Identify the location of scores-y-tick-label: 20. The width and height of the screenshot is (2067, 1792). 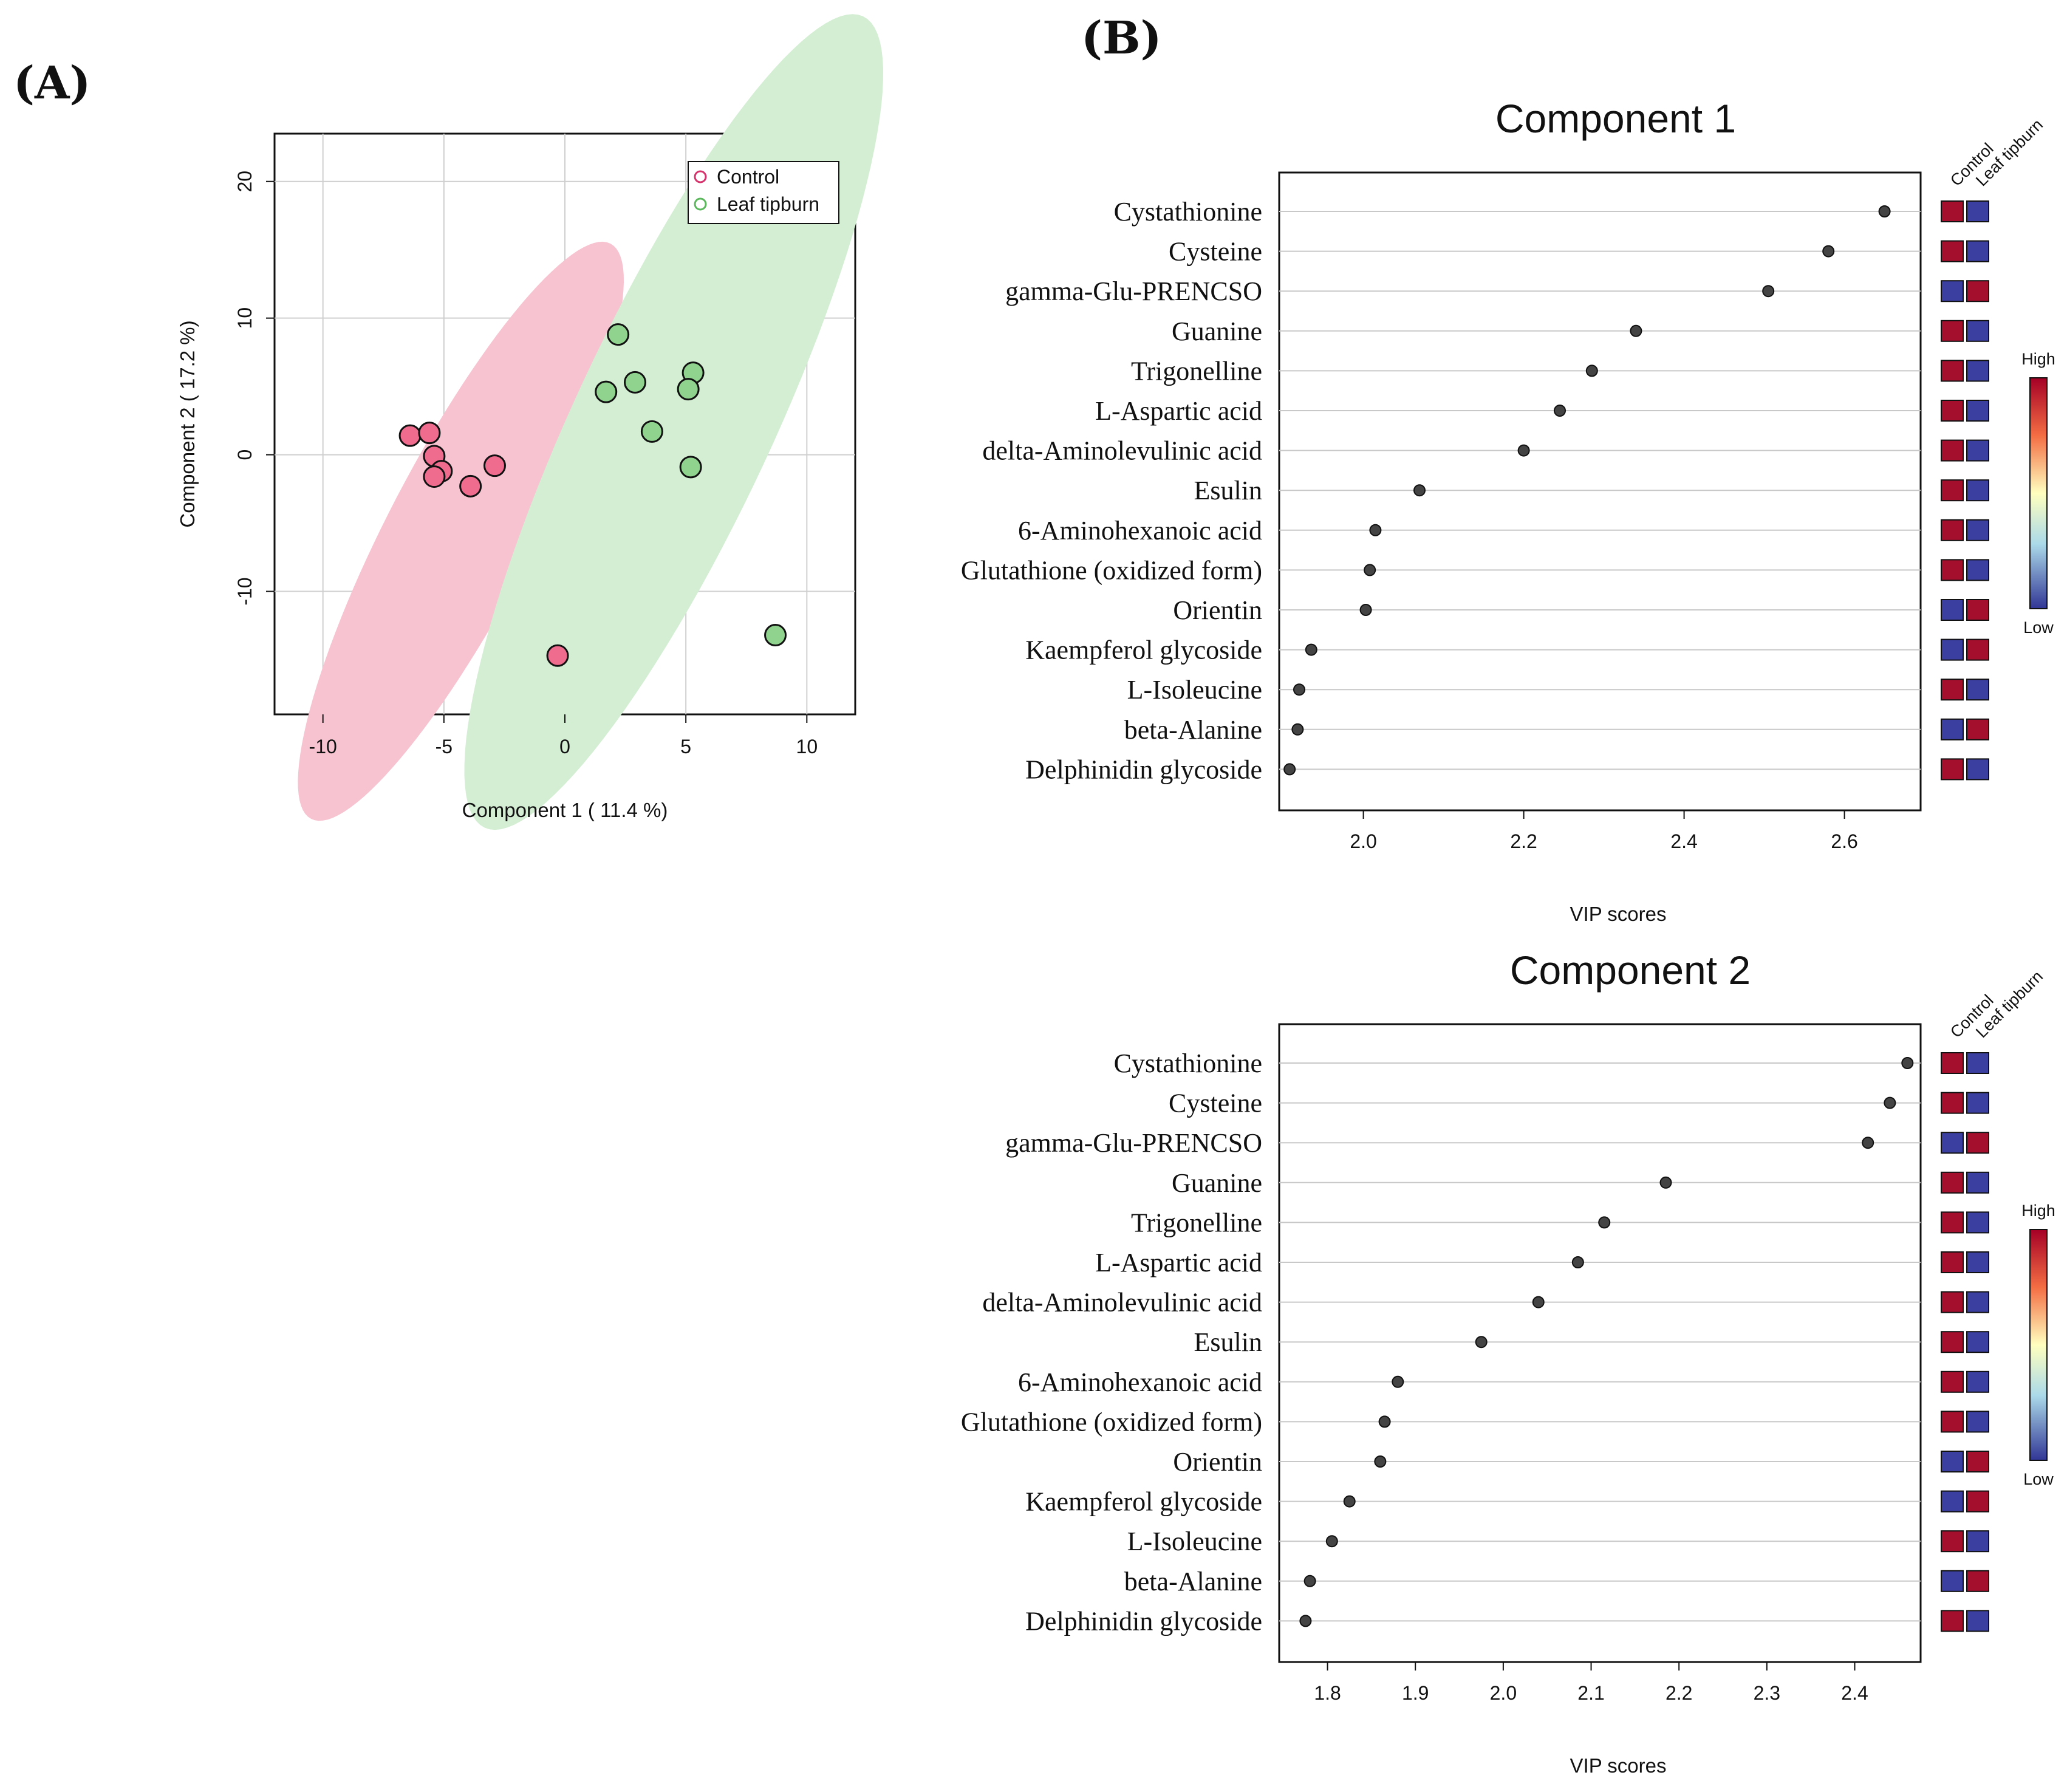
(245, 182).